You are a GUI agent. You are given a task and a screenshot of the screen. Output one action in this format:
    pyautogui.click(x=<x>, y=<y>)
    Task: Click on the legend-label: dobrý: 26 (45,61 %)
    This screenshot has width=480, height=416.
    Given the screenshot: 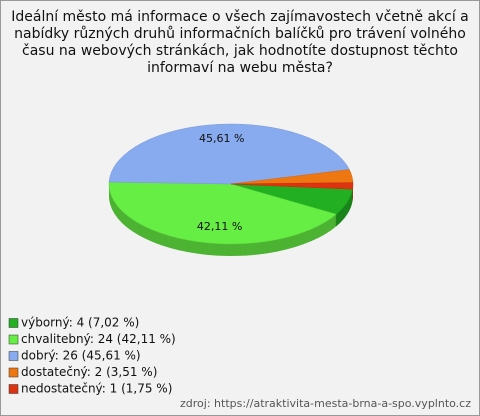 What is the action you would take?
    pyautogui.click(x=81, y=356)
    